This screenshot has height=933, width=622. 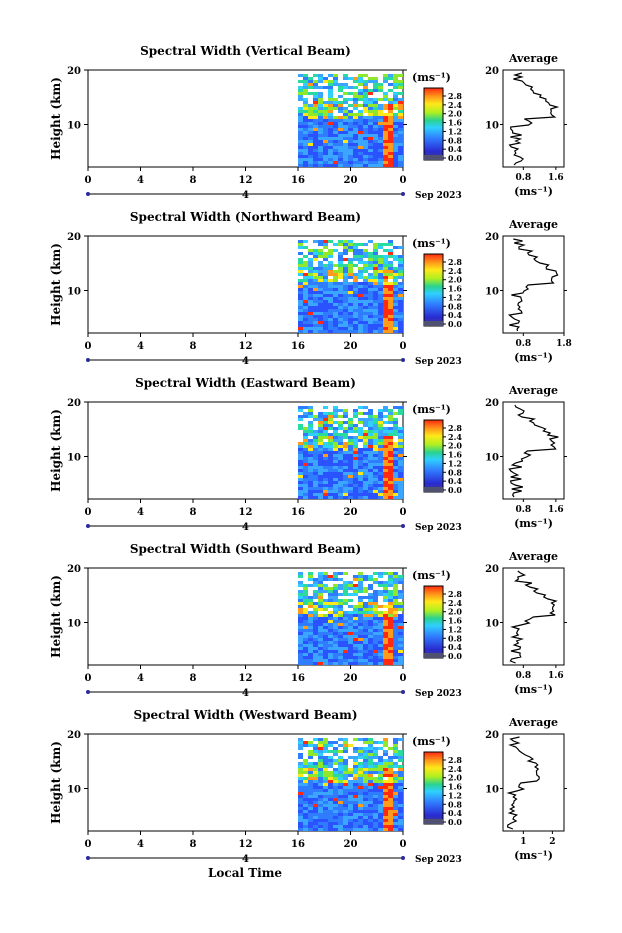 I want to click on colorbar-tick-label: 0.8, so click(x=455, y=472).